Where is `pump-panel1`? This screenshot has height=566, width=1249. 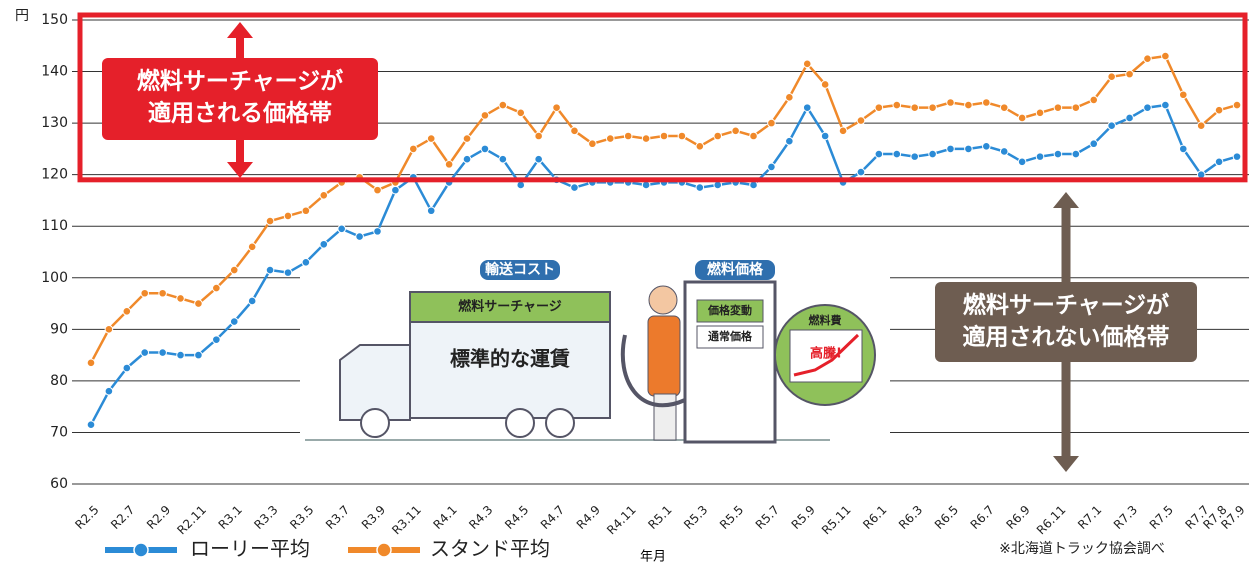
pump-panel1 is located at coordinates (730, 311).